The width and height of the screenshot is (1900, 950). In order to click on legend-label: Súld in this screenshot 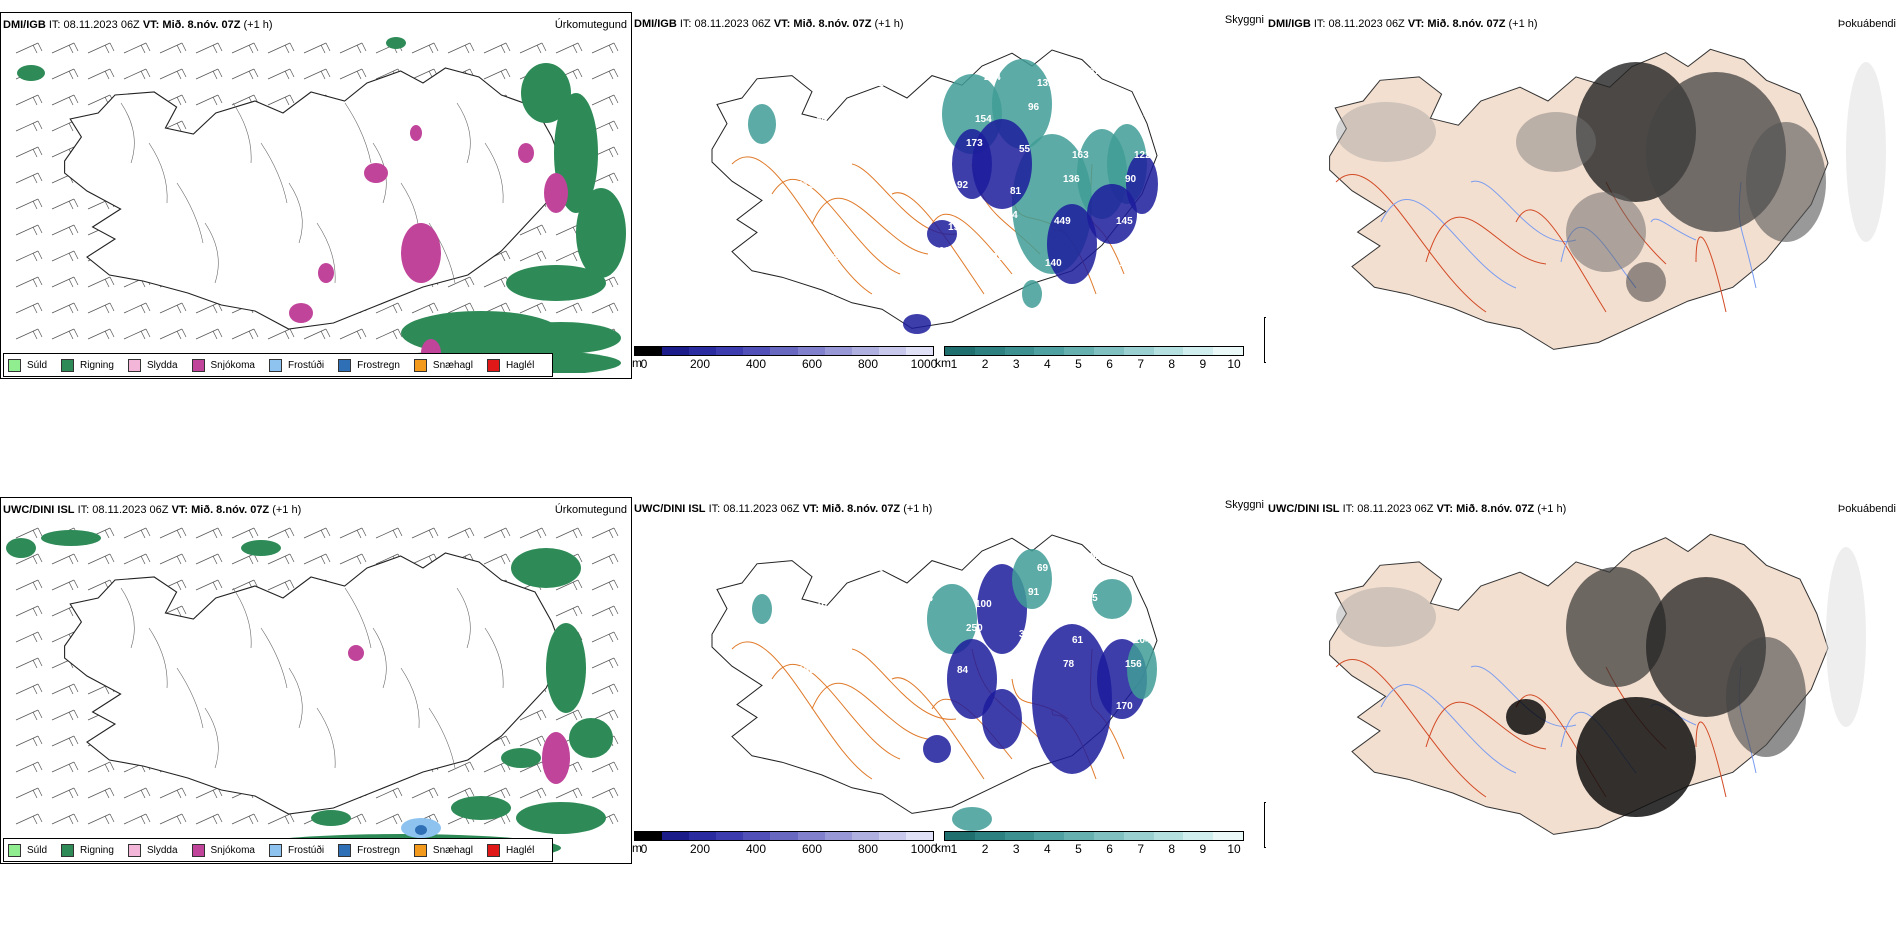, I will do `click(37, 850)`.